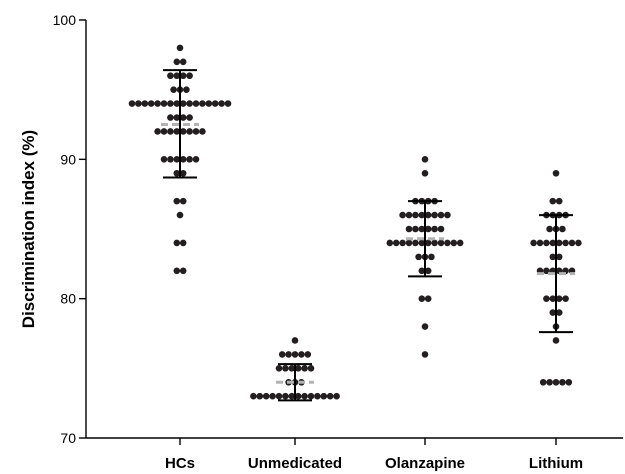  I want to click on y-tick-label: 100, so click(65, 20).